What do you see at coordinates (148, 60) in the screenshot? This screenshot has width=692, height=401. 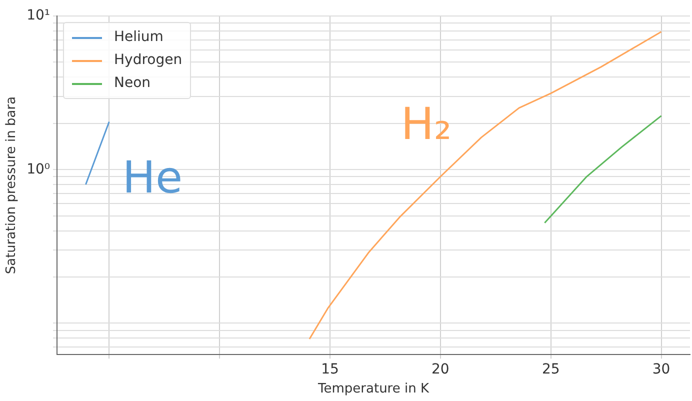 I see `legend-label: Hydrogen` at bounding box center [148, 60].